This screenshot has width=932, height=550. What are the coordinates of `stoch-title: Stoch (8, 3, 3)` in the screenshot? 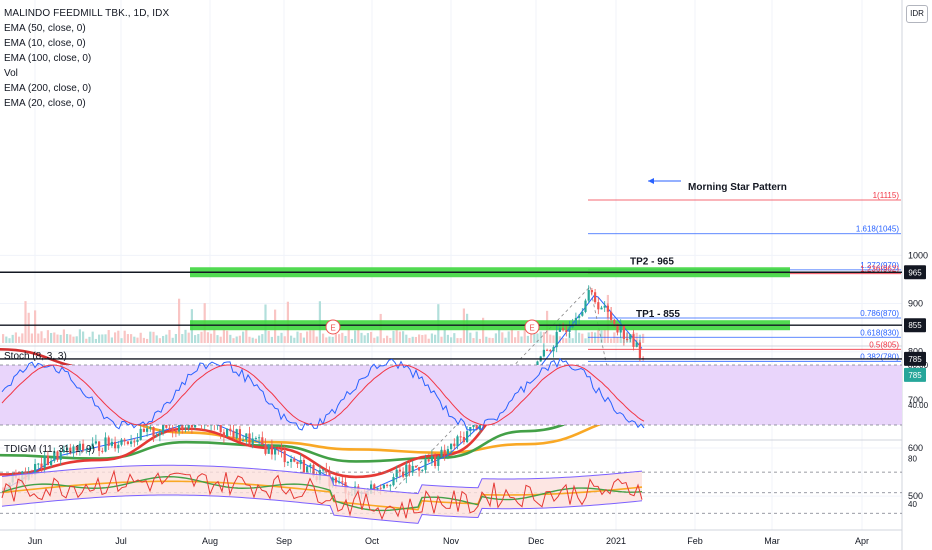 It's located at (35, 356).